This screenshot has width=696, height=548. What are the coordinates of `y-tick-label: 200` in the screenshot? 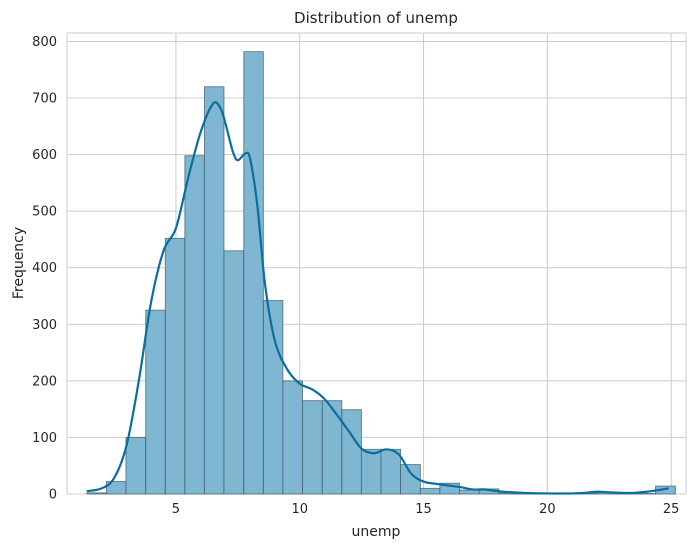 It's located at (44, 381).